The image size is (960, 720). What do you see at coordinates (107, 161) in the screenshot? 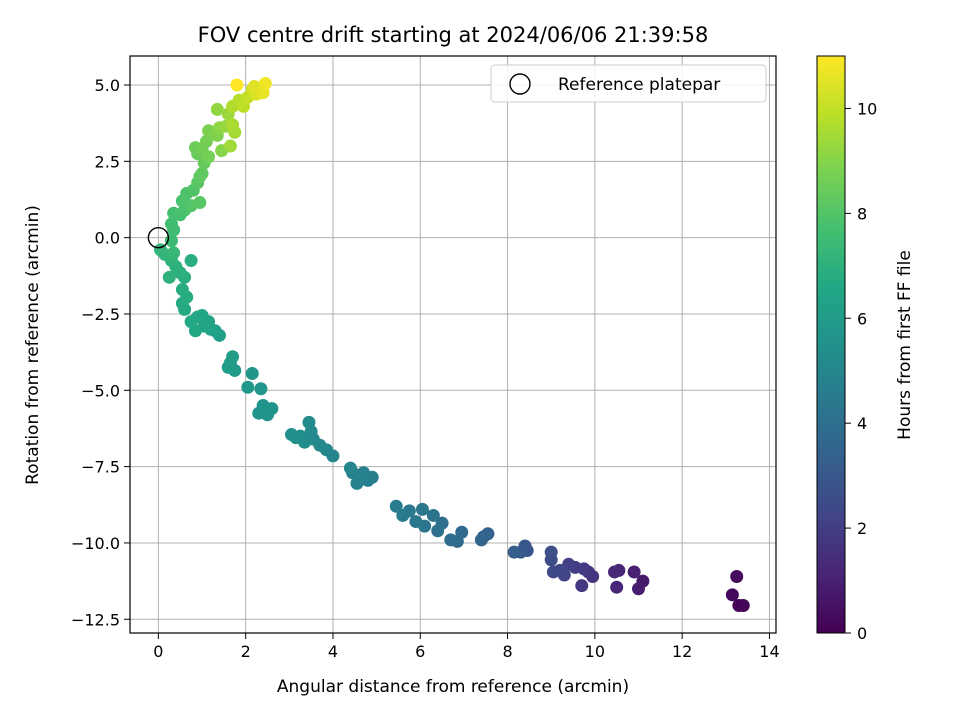
I see `y-tick-label: 2.5` at bounding box center [107, 161].